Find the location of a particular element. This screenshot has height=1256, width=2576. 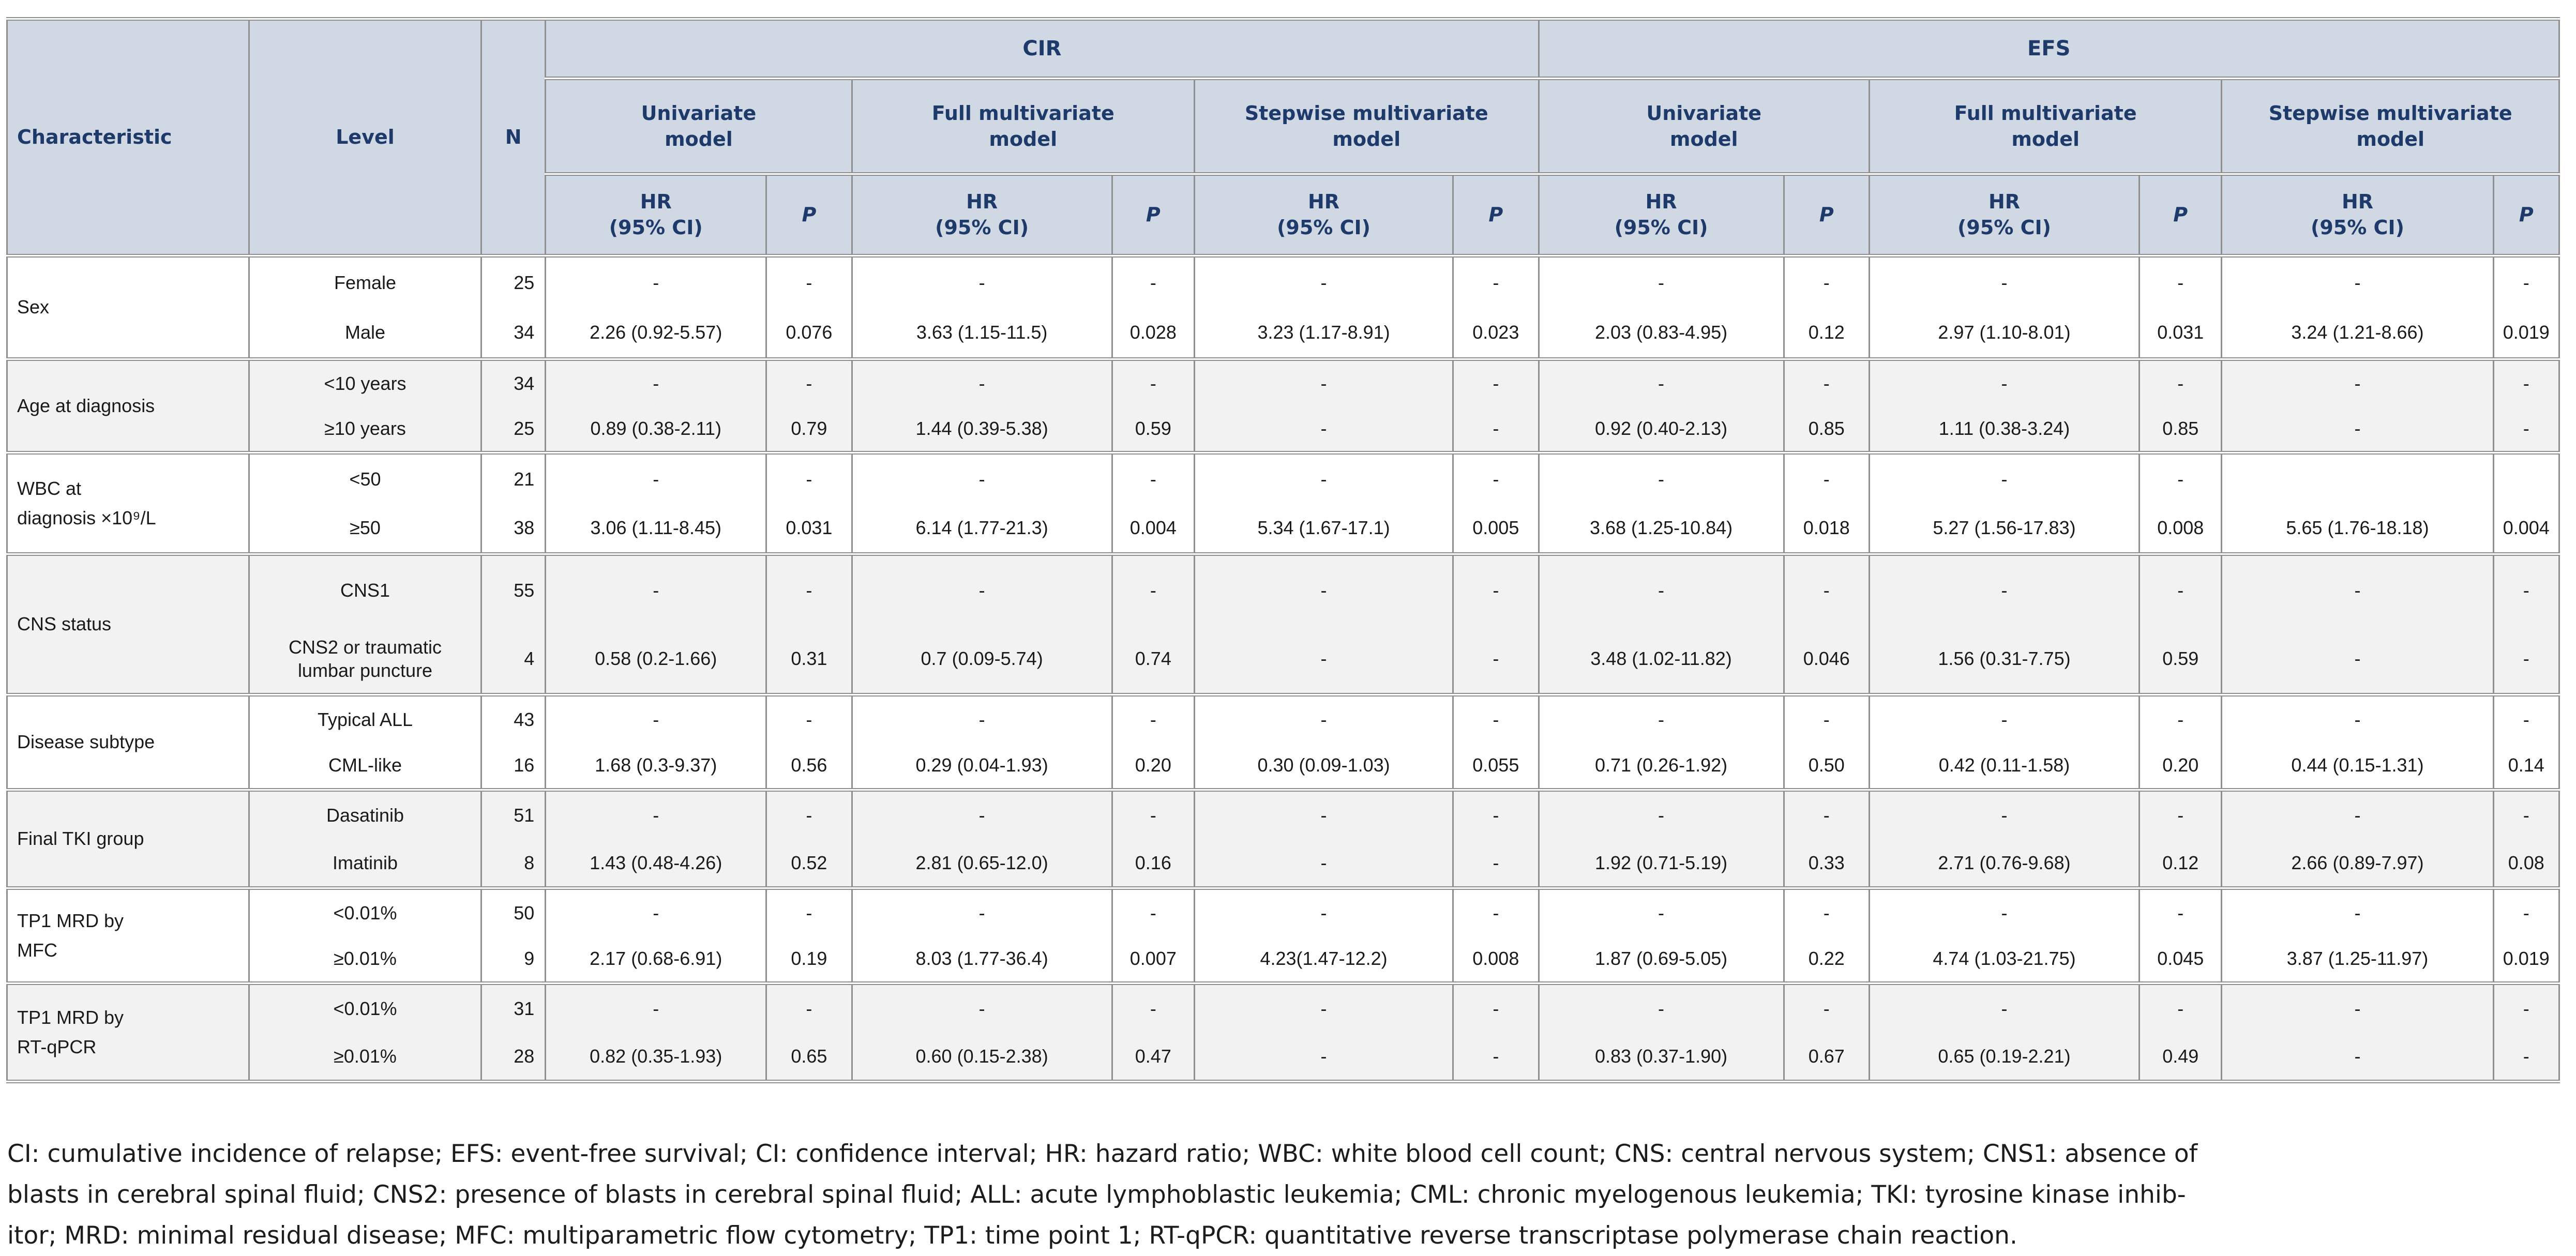

level-value: Typical ALL is located at coordinates (365, 719).